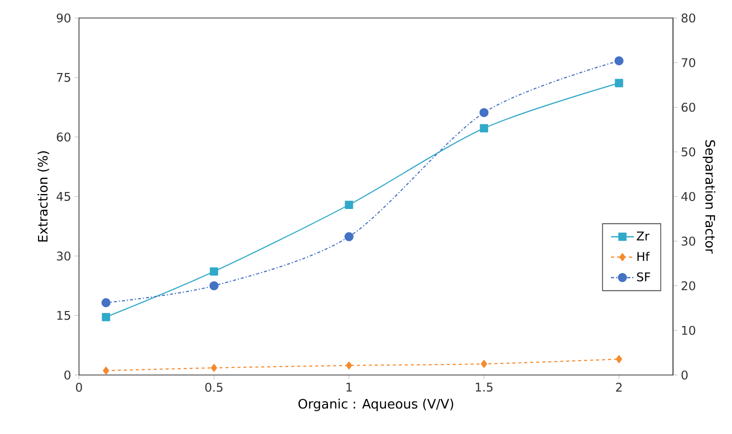 The height and width of the screenshot is (434, 732). What do you see at coordinates (63, 137) in the screenshot?
I see `y-tick-label: 60` at bounding box center [63, 137].